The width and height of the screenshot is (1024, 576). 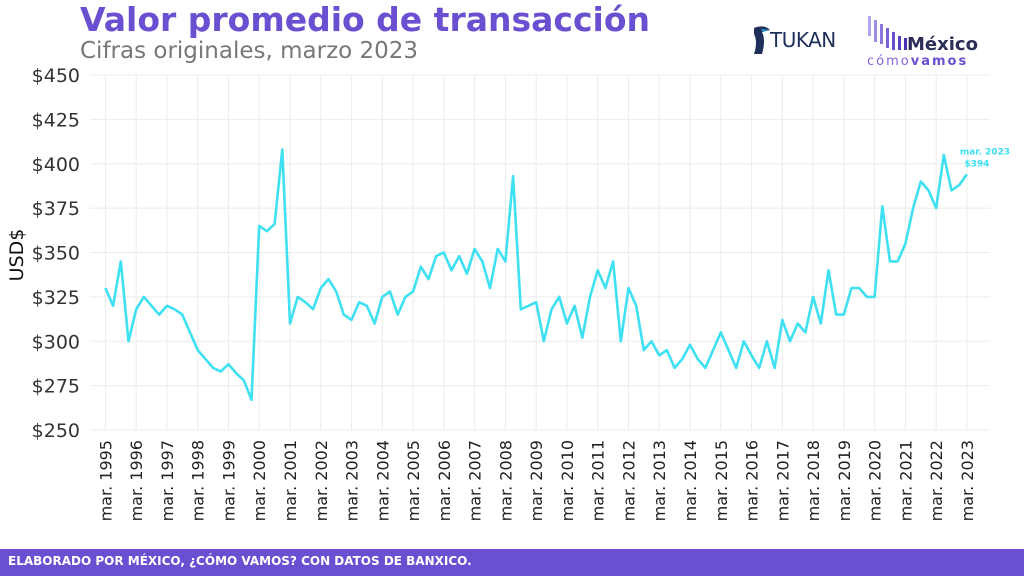 What do you see at coordinates (56, 209) in the screenshot?
I see `y-tick-label: $375` at bounding box center [56, 209].